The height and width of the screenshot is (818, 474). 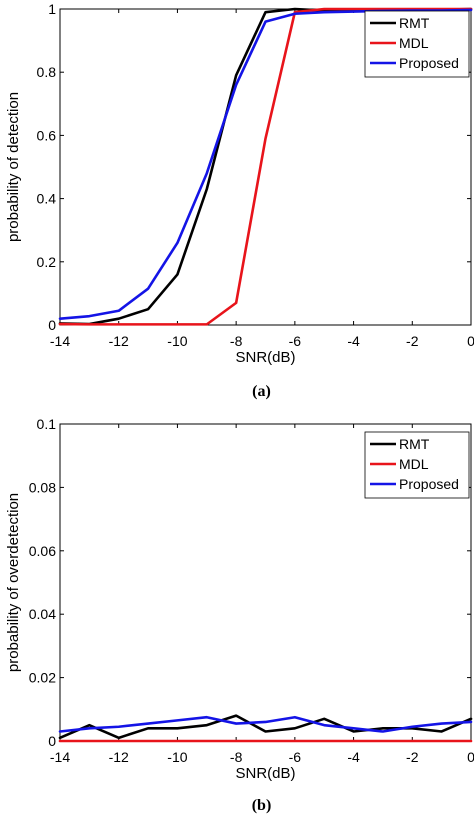 I want to click on y-tick-label: 0.6, so click(x=47, y=135).